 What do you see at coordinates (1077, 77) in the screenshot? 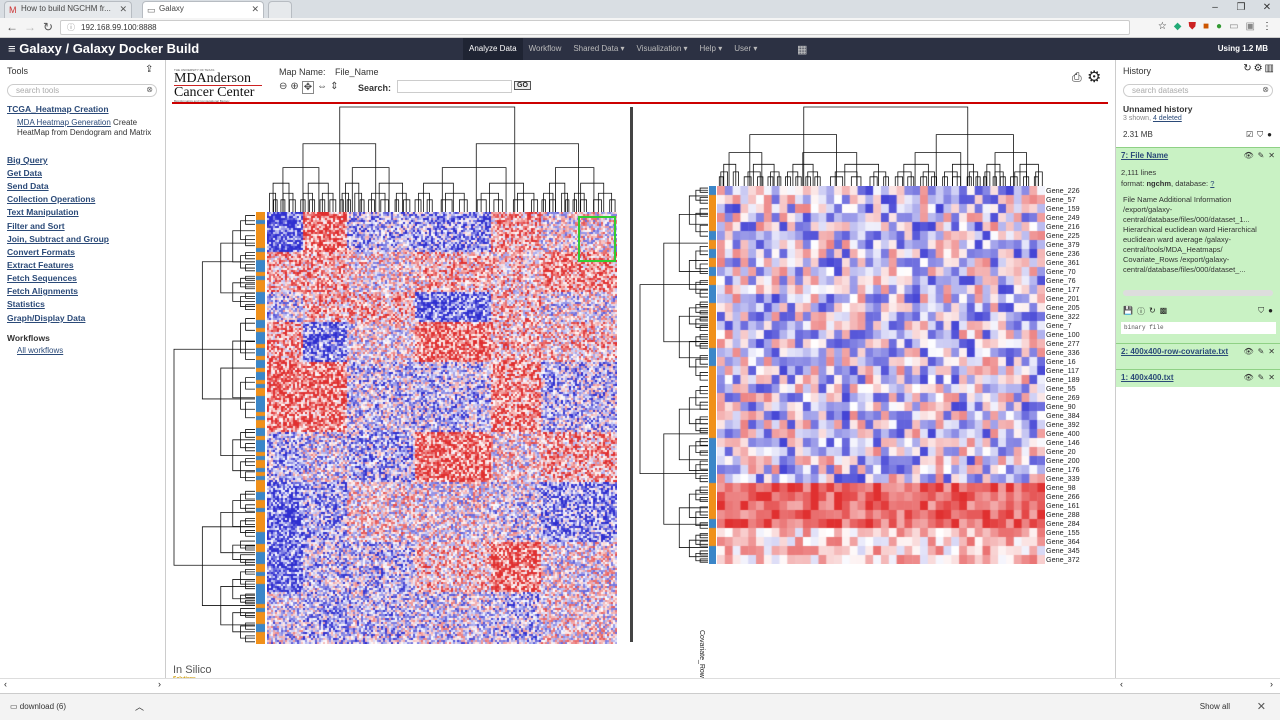
I see `print-icon: ⎙` at bounding box center [1077, 77].